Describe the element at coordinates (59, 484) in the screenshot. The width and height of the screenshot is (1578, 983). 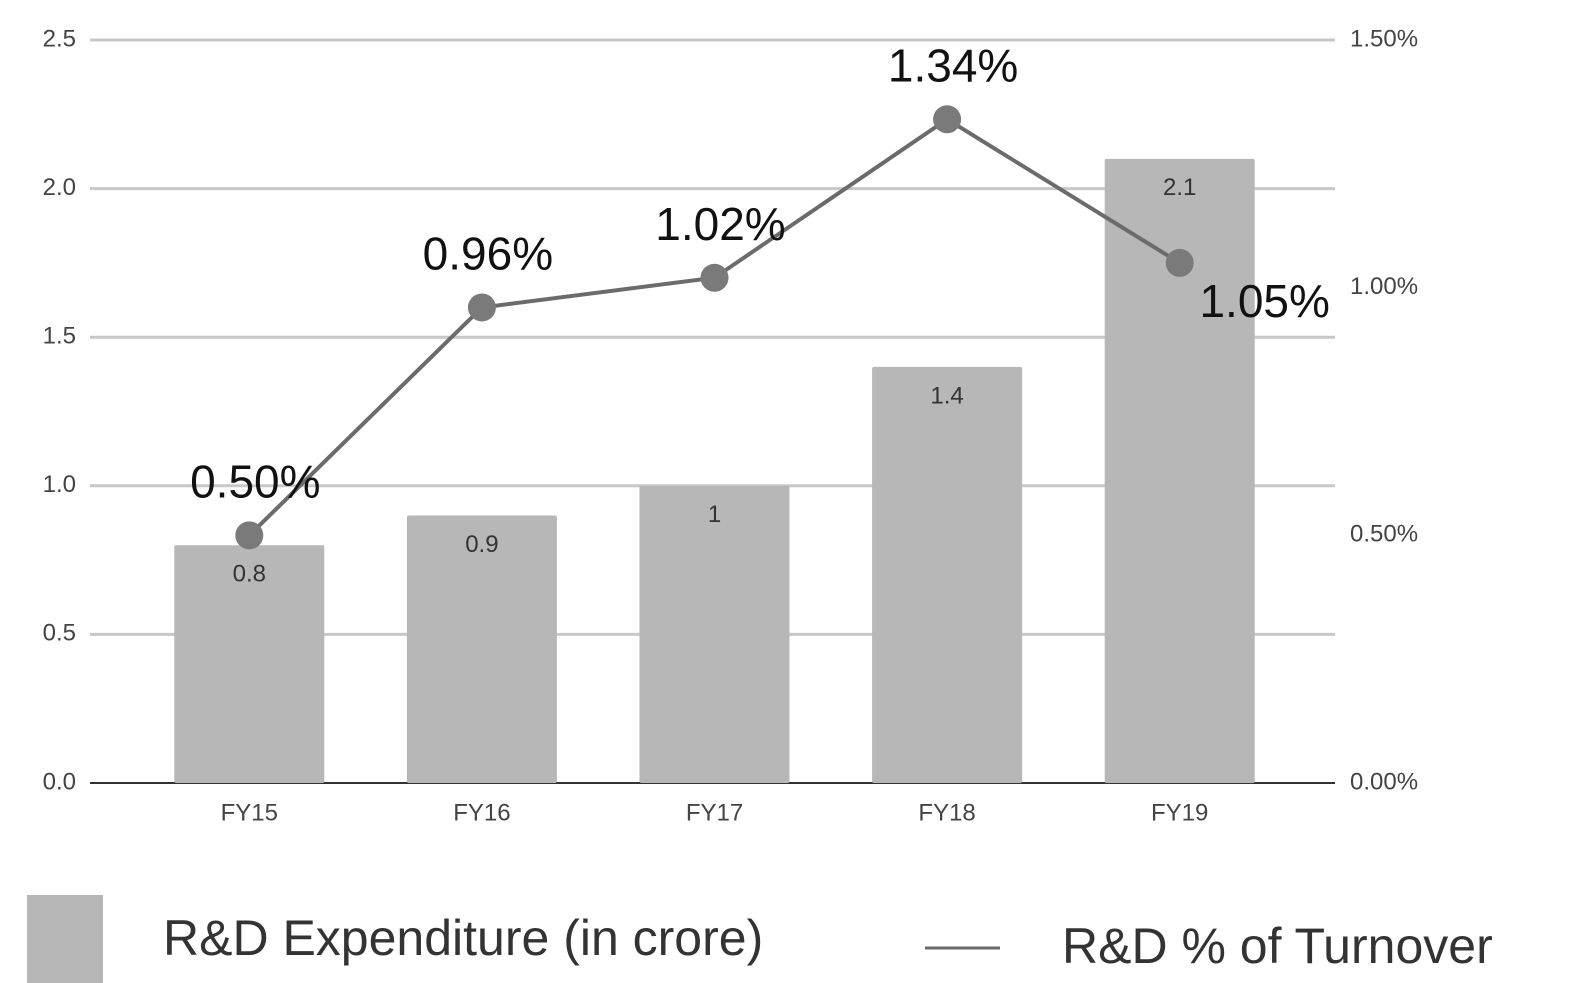
I see `y-tick-label: 1.0` at that location.